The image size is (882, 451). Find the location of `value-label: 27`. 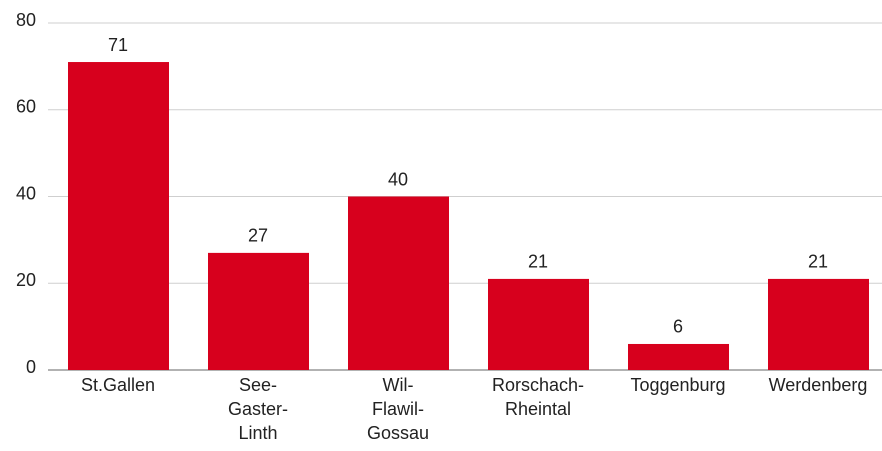

value-label: 27 is located at coordinates (258, 236).